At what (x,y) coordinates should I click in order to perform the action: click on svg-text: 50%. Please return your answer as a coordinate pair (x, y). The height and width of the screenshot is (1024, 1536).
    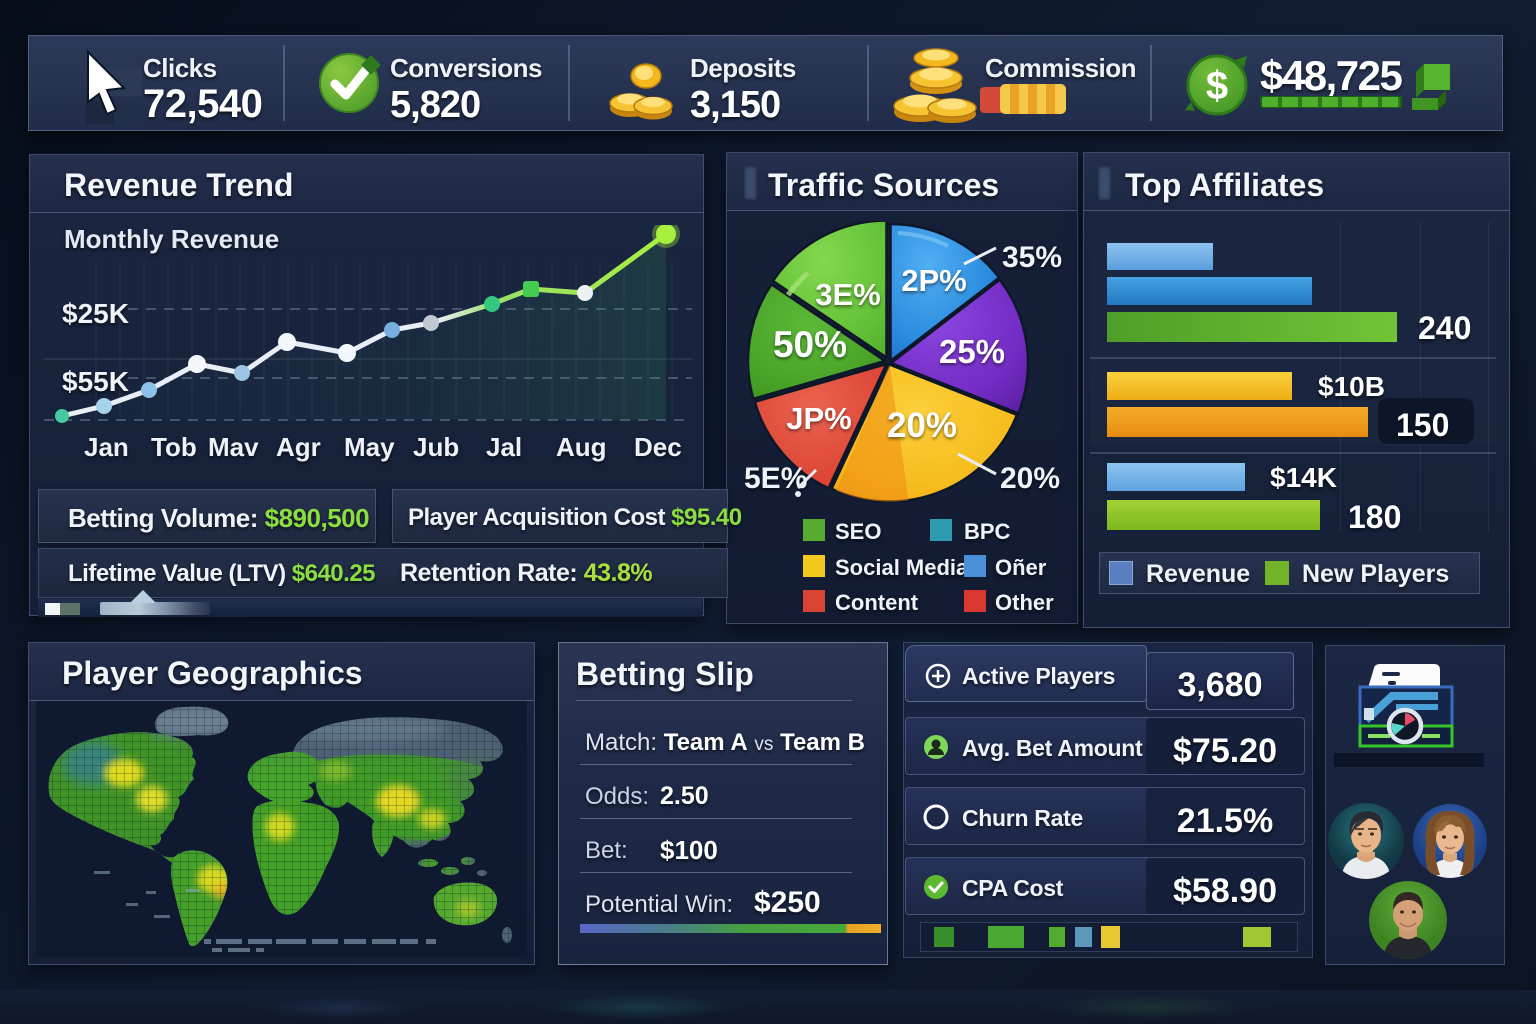
    Looking at the image, I should click on (810, 344).